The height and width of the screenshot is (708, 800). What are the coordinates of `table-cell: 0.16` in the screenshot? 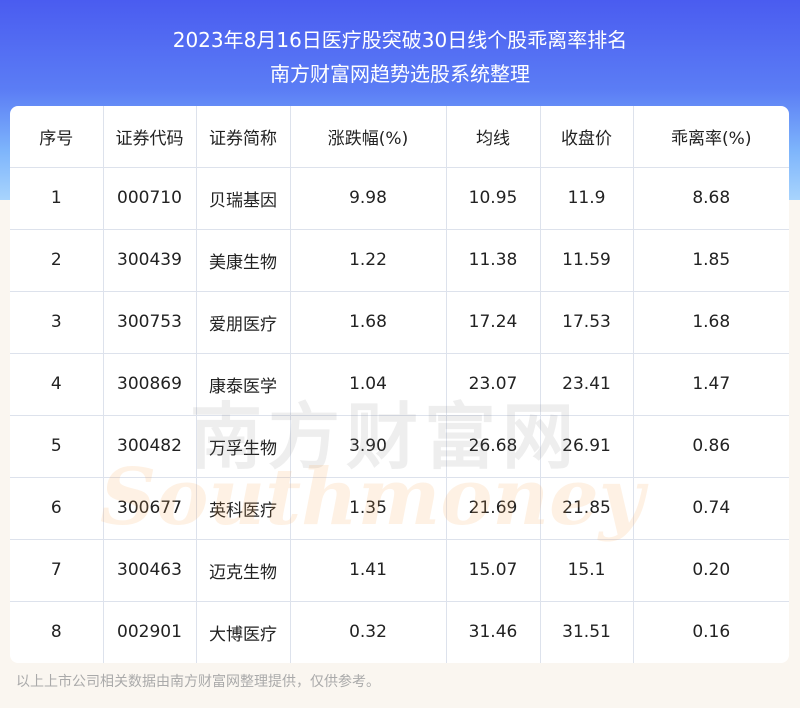 It's located at (711, 632).